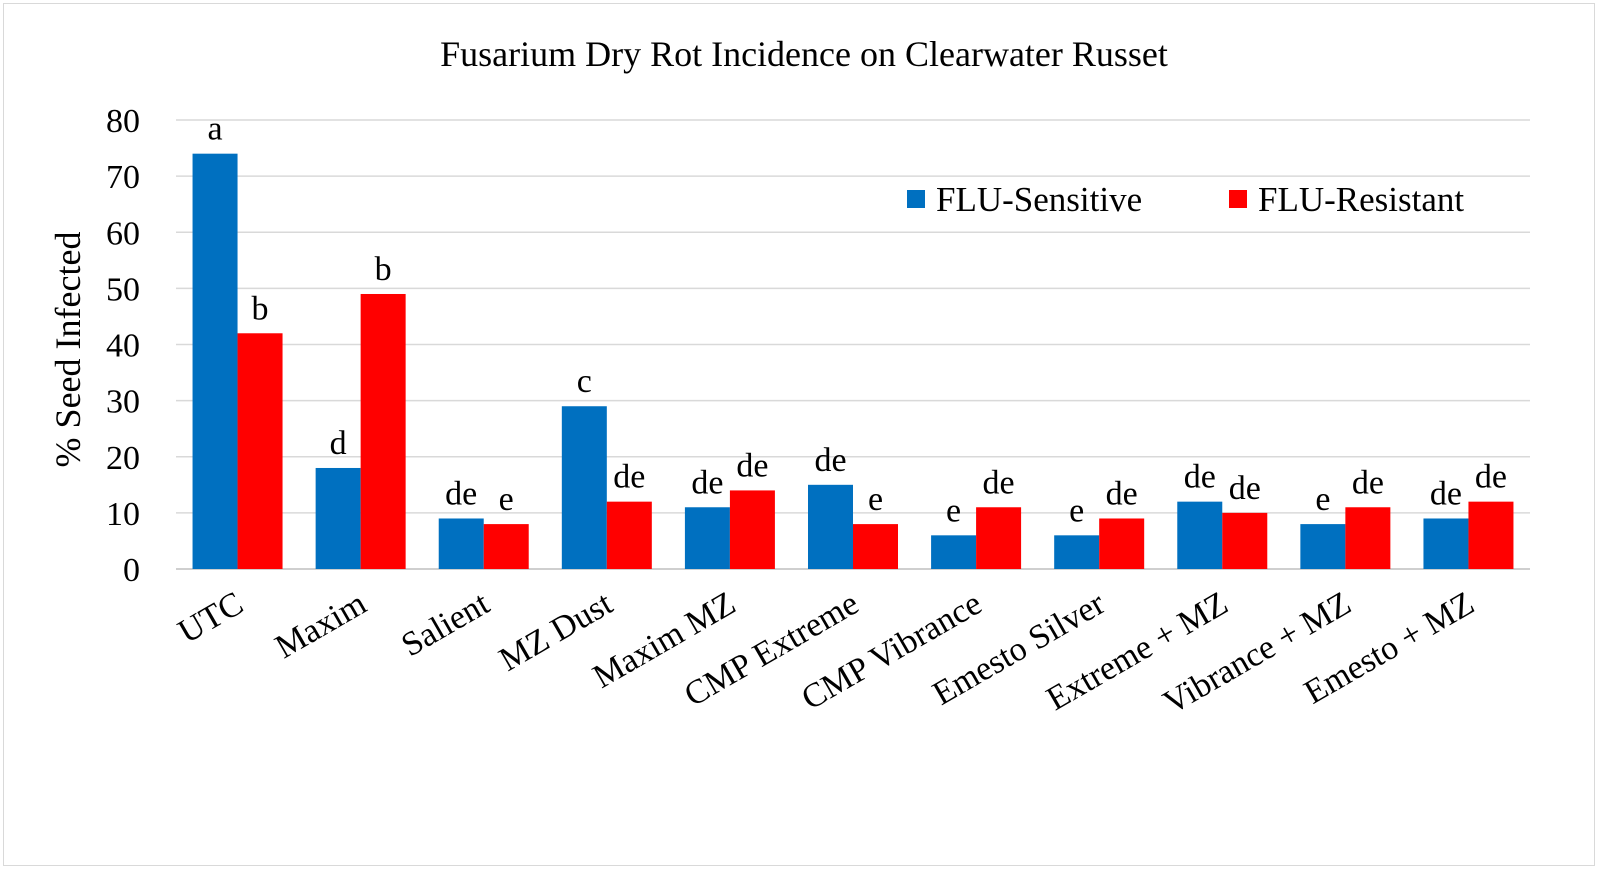 The height and width of the screenshot is (871, 1600). I want to click on y-tick-label: 0, so click(131, 570).